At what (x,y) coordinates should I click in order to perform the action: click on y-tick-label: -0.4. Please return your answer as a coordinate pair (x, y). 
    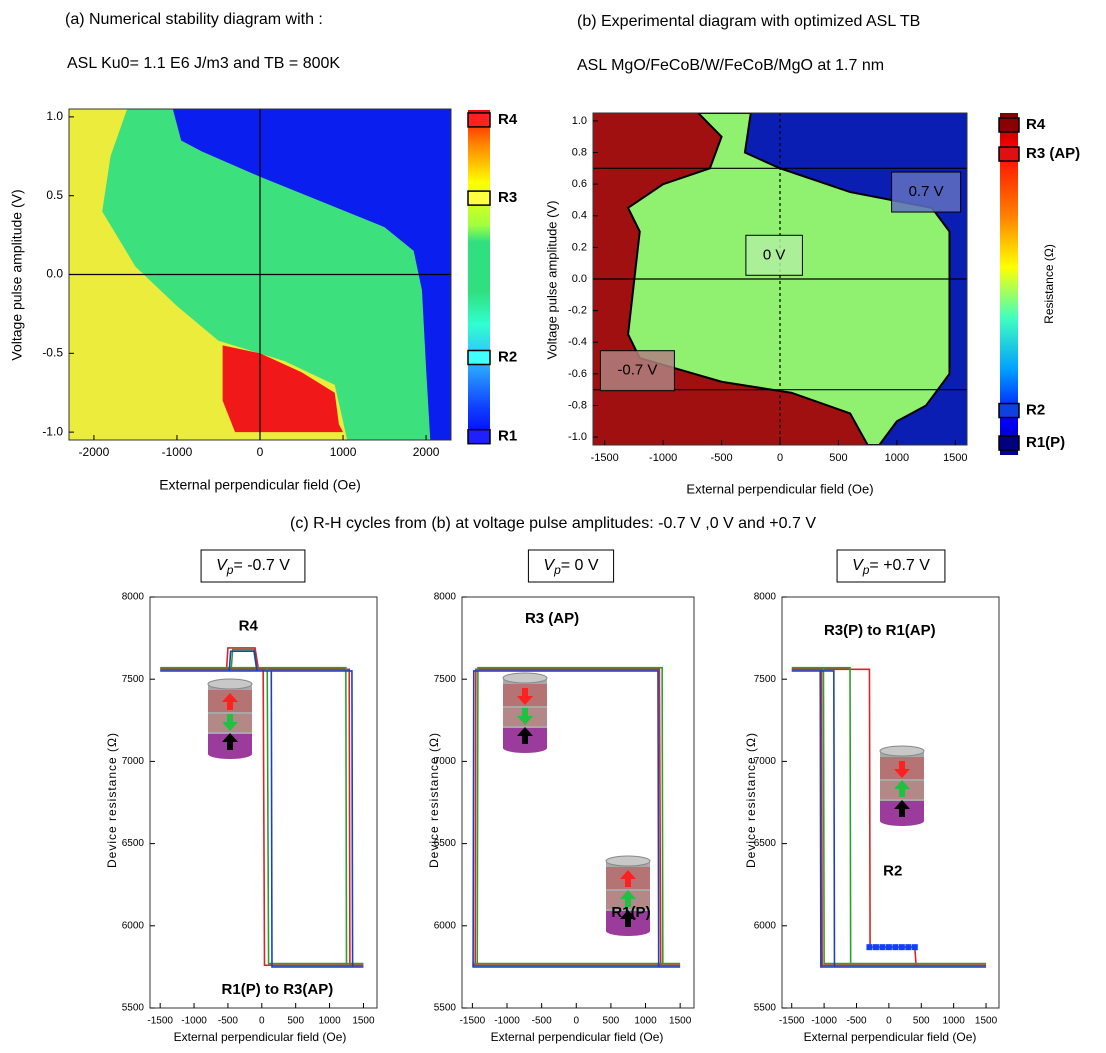
    Looking at the image, I should click on (577, 342).